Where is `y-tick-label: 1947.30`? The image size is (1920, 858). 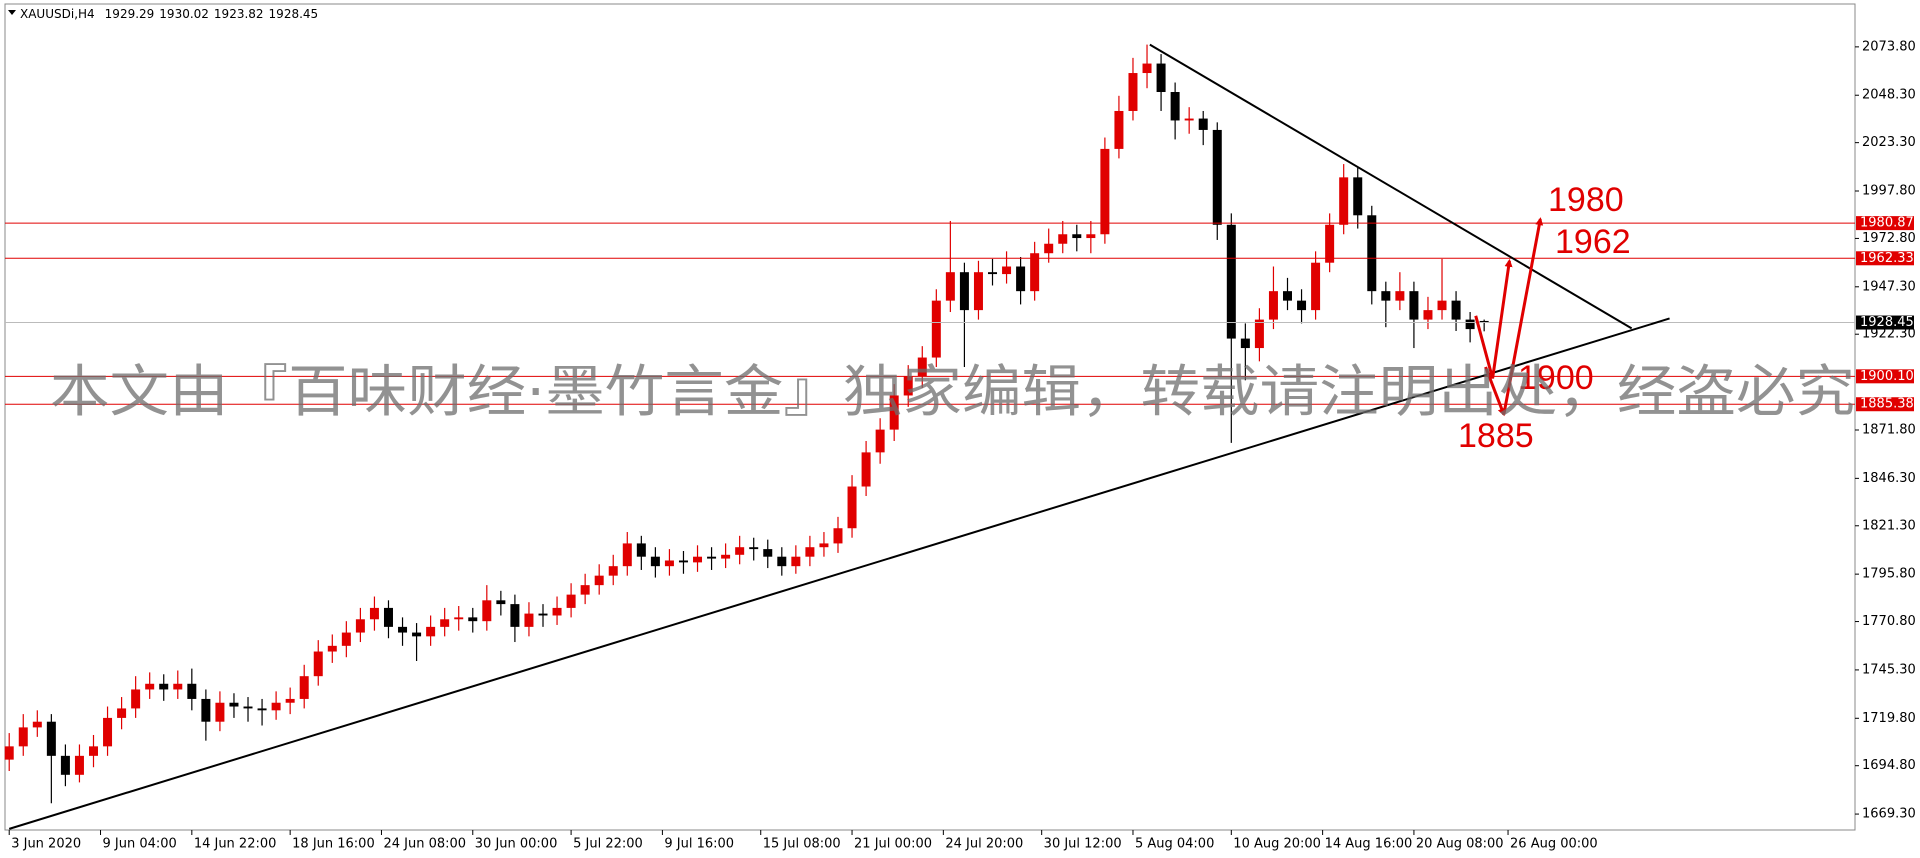 y-tick-label: 1947.30 is located at coordinates (1889, 286).